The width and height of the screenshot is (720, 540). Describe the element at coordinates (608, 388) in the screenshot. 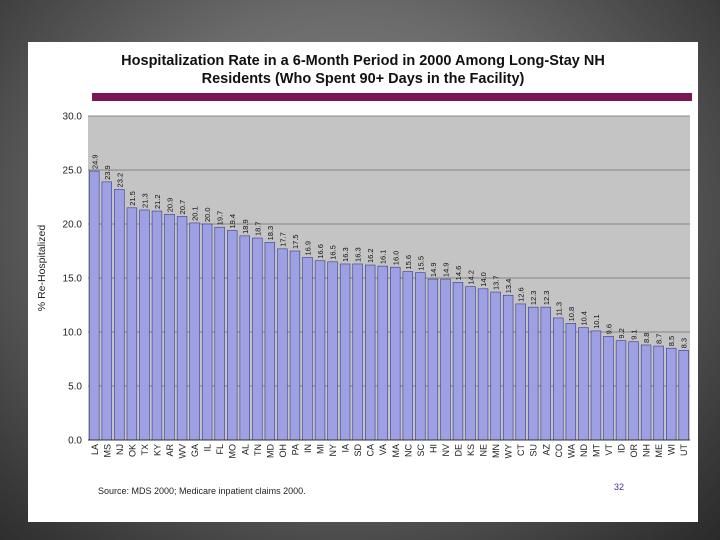

I see `bar-vt` at that location.